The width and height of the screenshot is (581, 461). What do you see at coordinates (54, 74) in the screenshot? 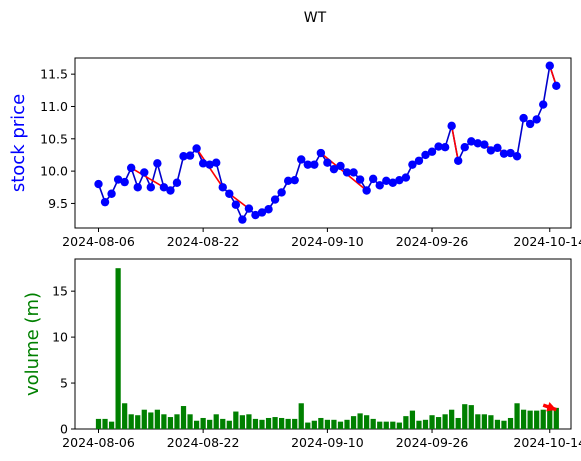
I see `price-y-tick-label: 11.5` at bounding box center [54, 74].